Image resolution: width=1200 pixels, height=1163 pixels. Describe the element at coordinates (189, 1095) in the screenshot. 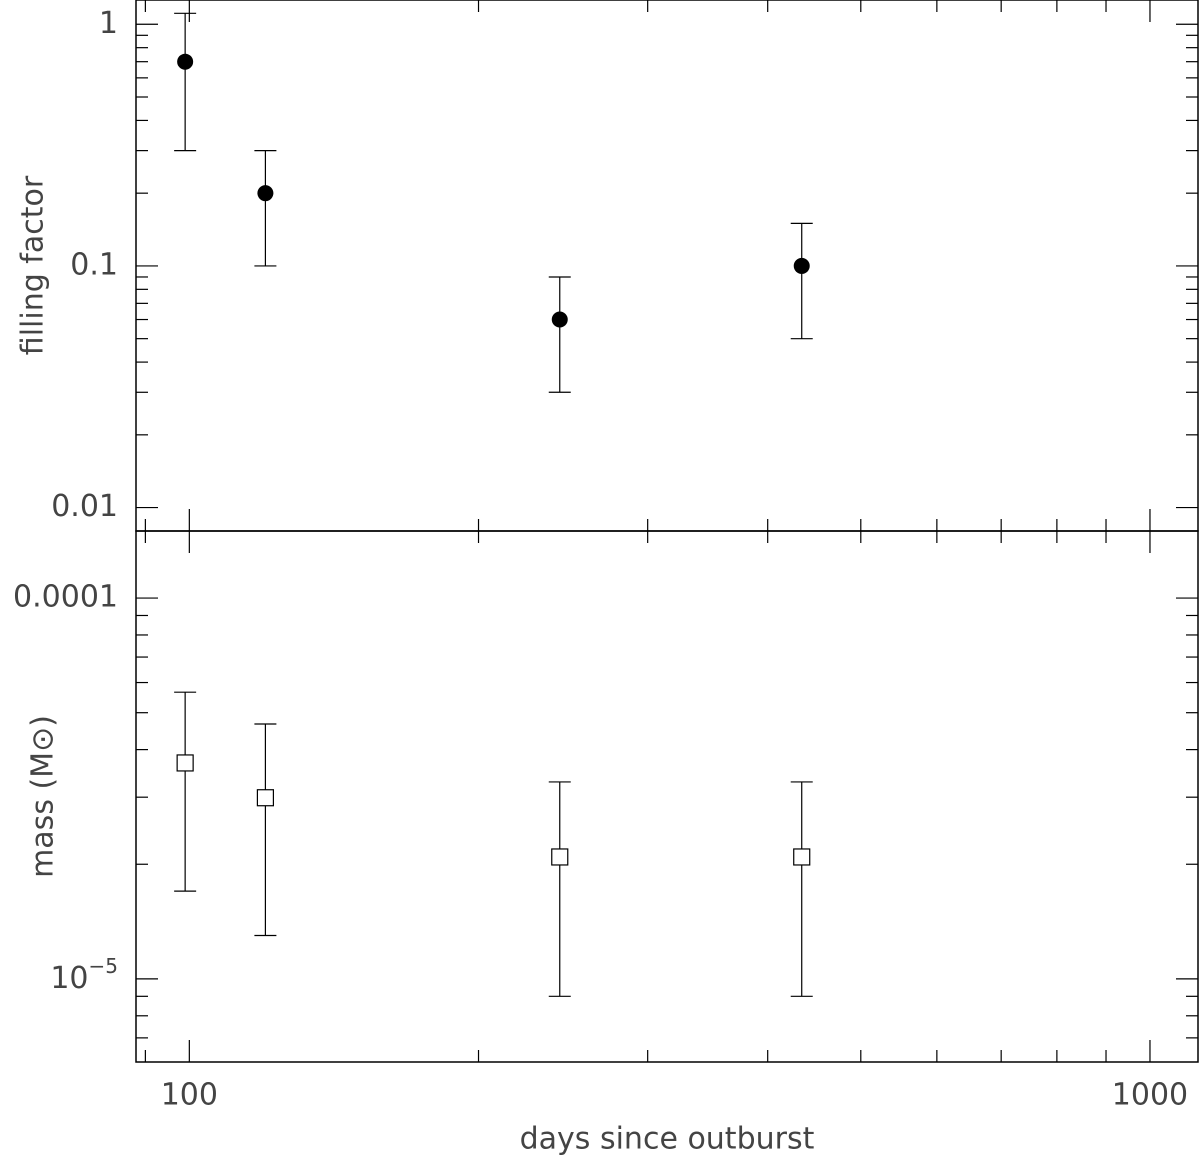

I see `x-tick-label: 100` at that location.